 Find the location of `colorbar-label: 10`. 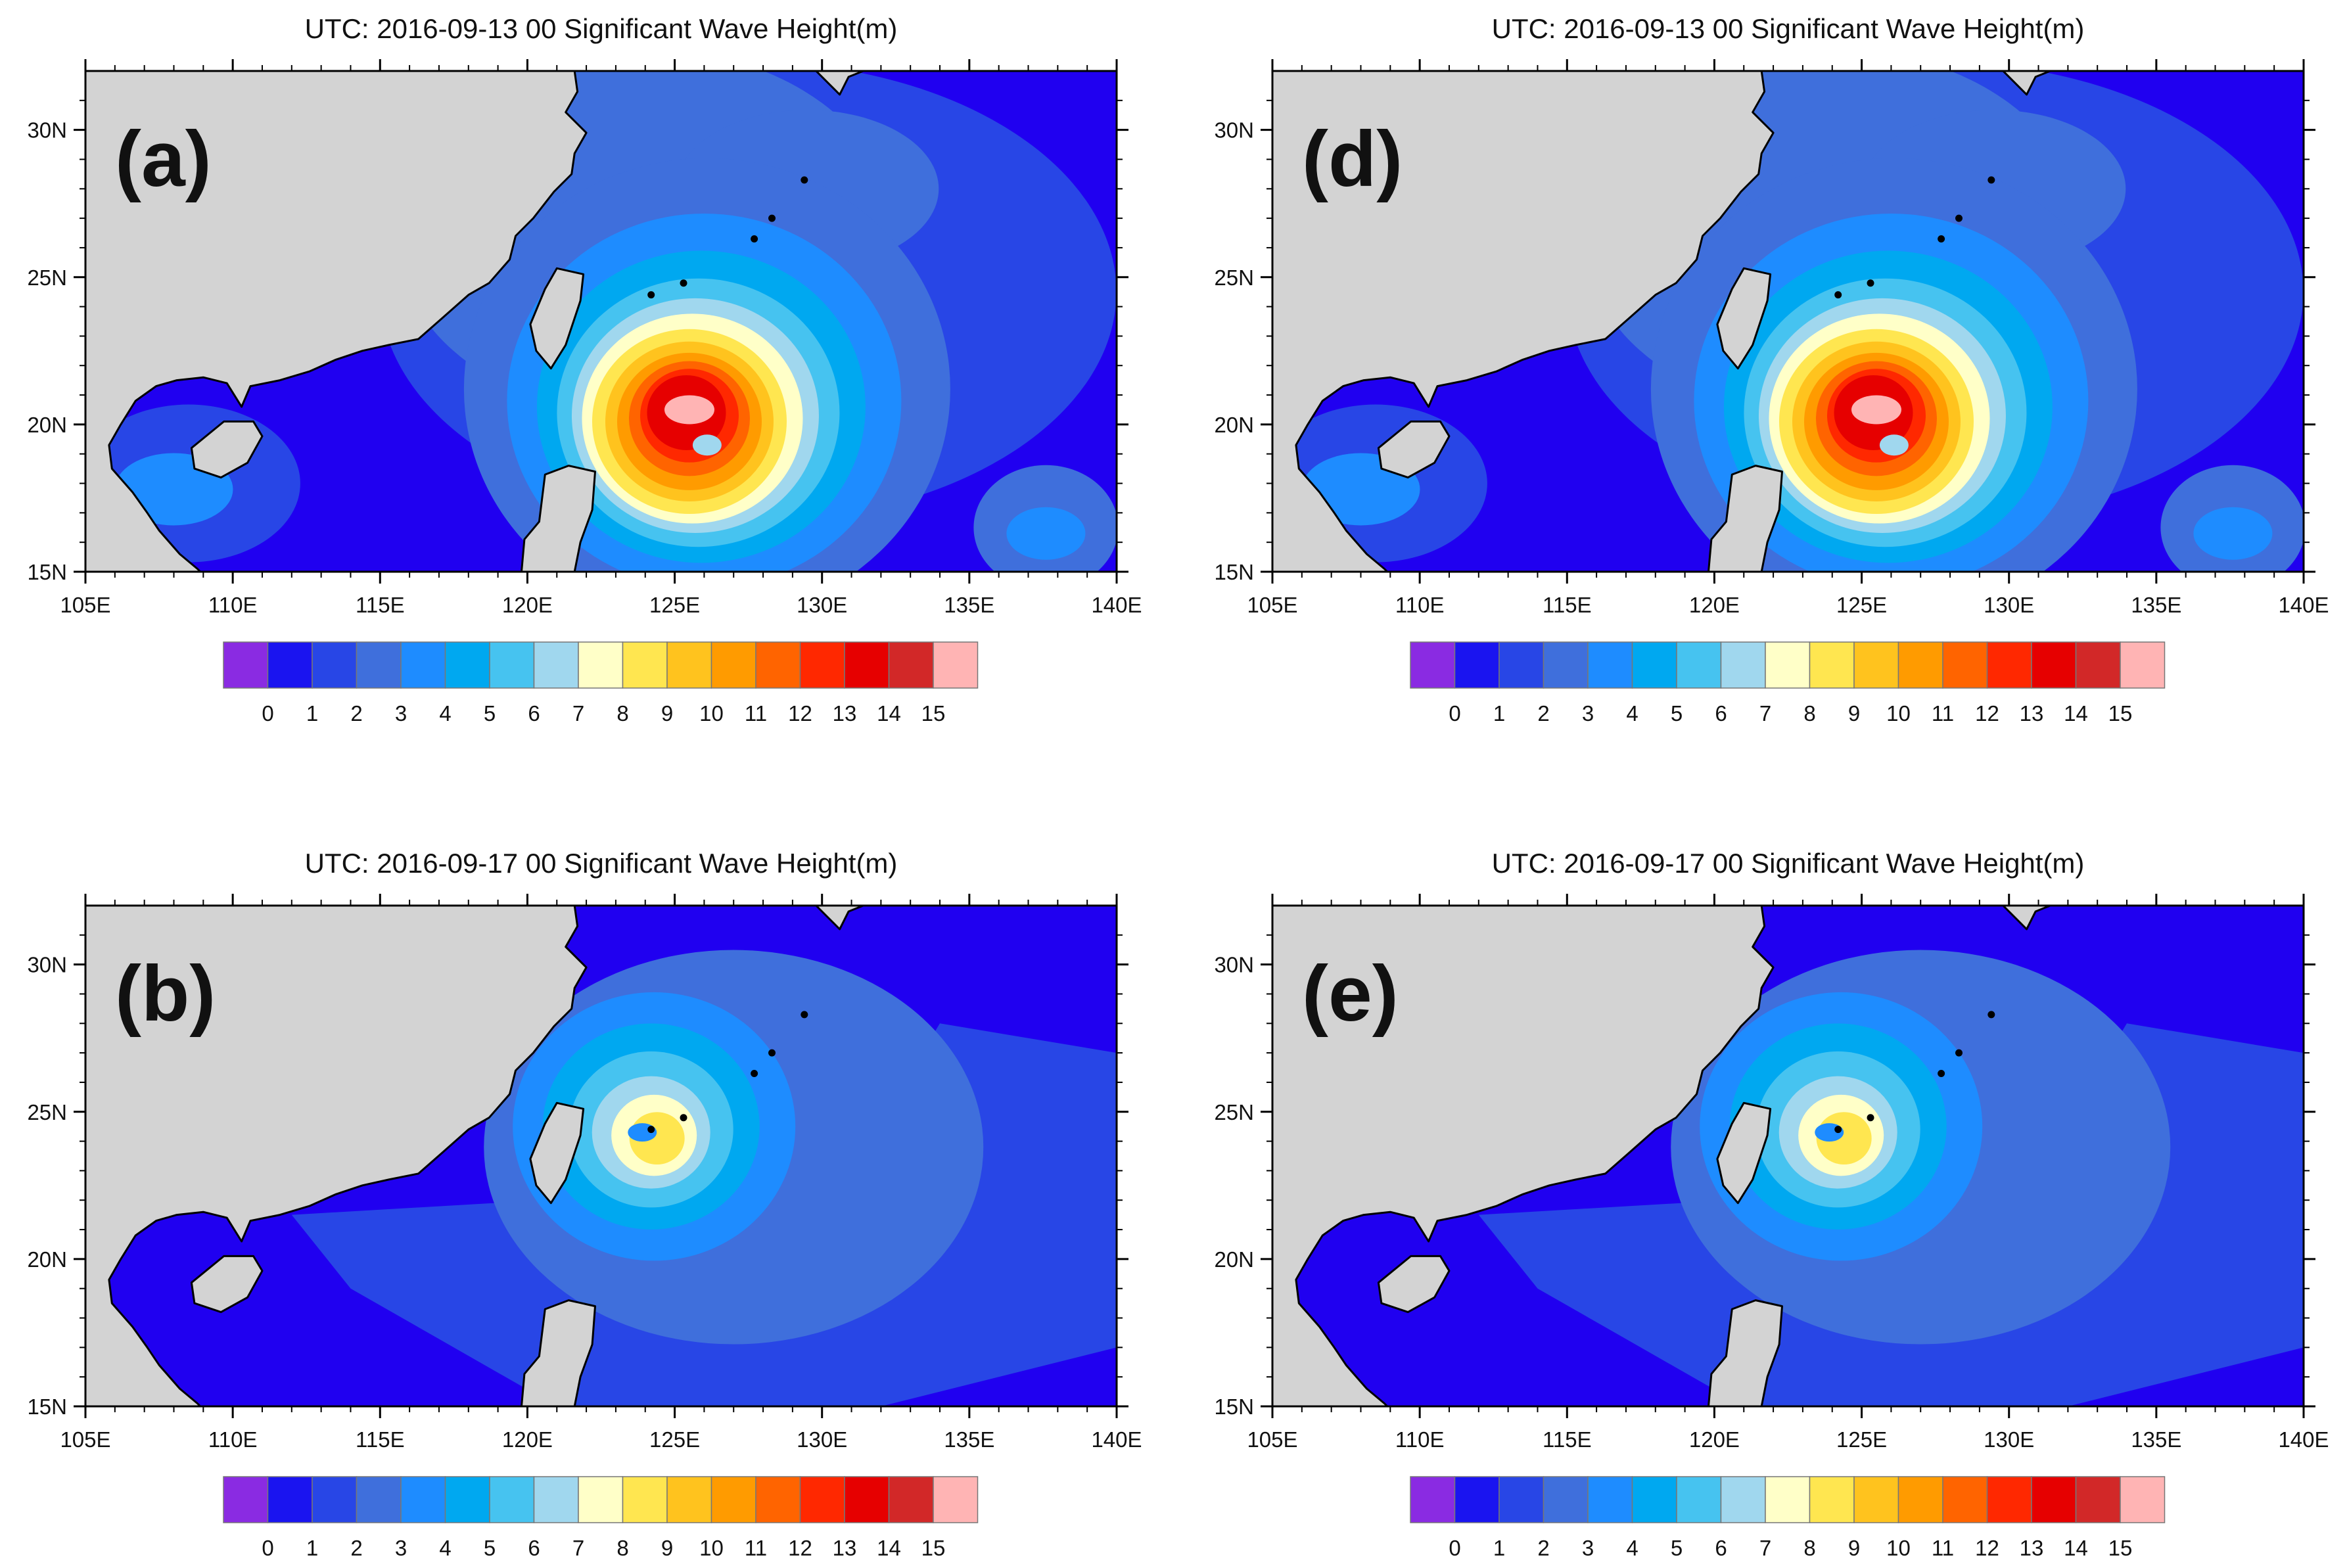

colorbar-label: 10 is located at coordinates (711, 1548).